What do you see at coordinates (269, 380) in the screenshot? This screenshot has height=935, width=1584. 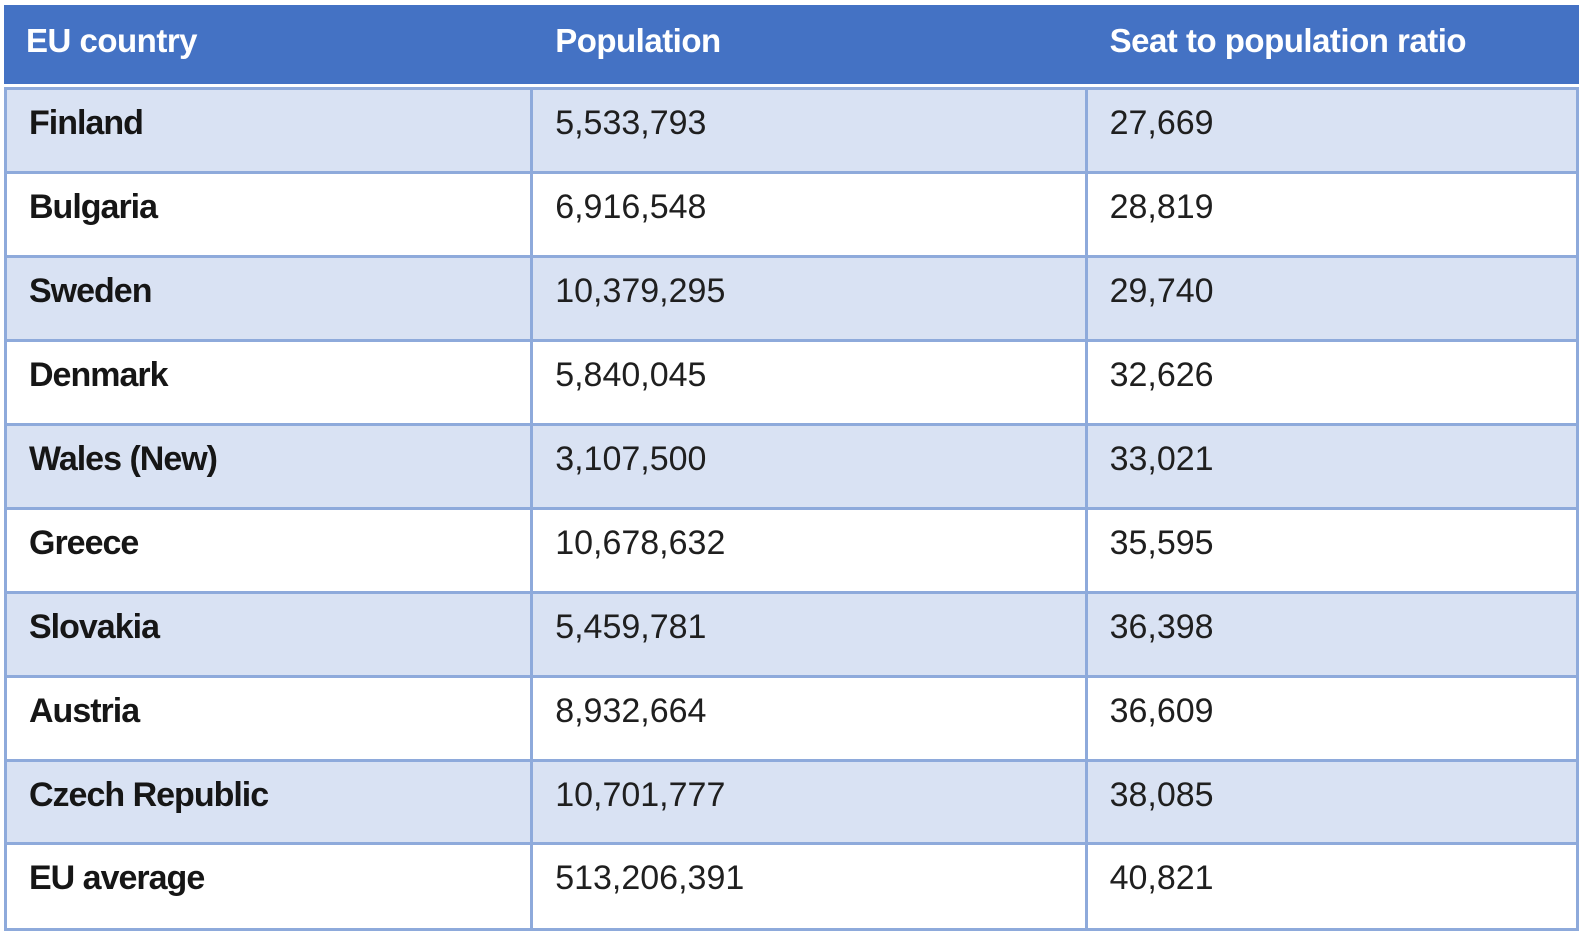 I see `cell-country: Denmark` at bounding box center [269, 380].